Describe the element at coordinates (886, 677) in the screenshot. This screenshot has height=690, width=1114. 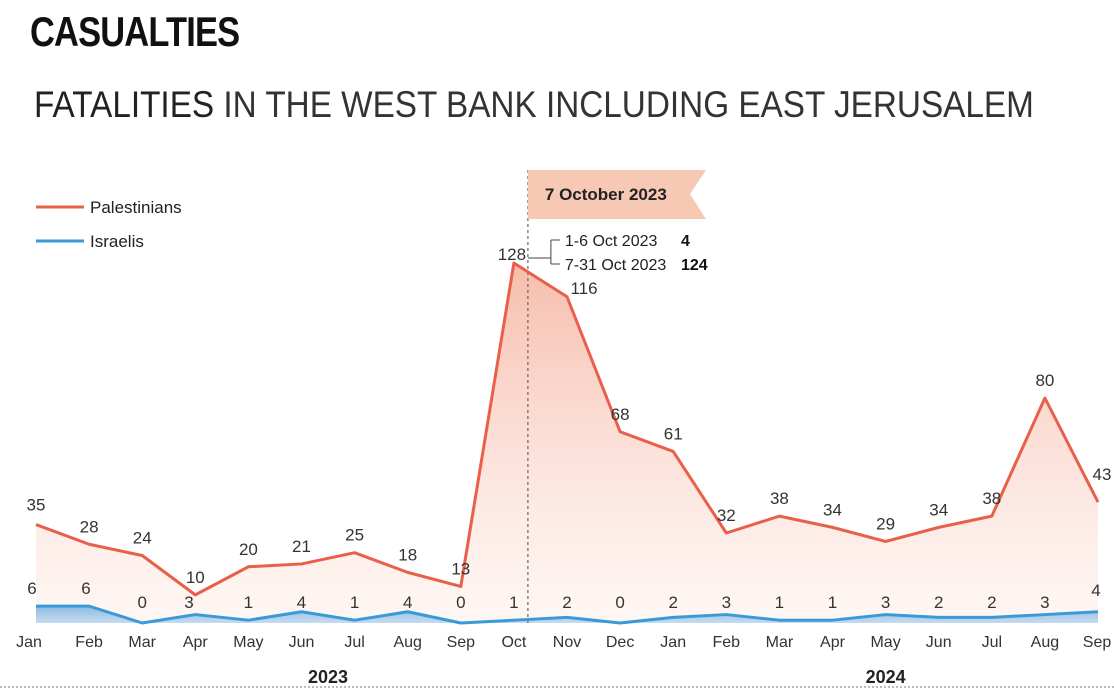
I see `year-tick-label: 2024` at that location.